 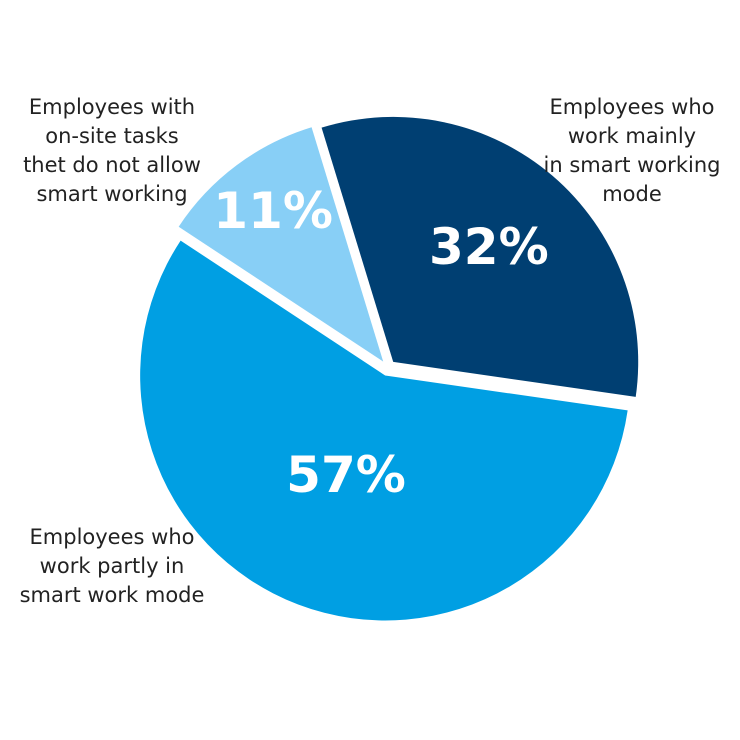 I want to click on value-label: 32%, so click(x=489, y=247).